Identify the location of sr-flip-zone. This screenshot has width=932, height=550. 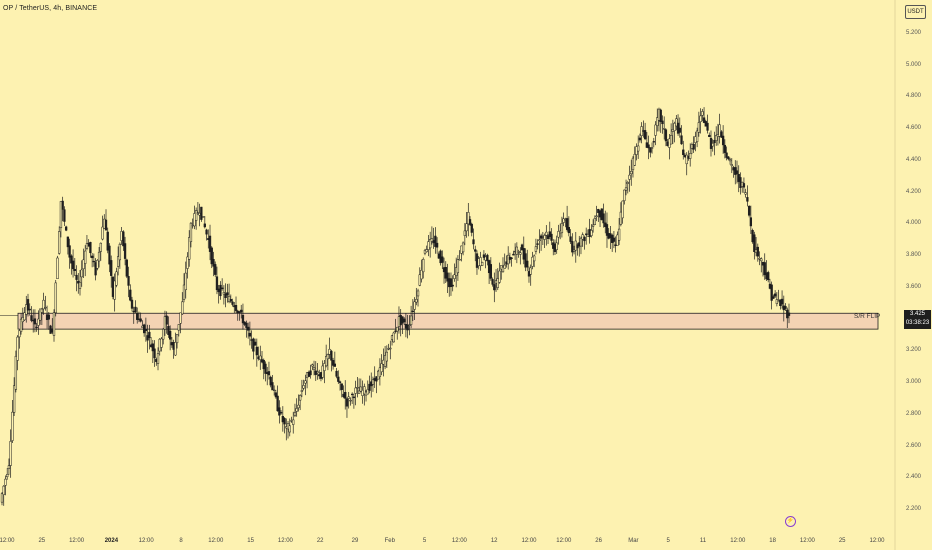
(448, 321).